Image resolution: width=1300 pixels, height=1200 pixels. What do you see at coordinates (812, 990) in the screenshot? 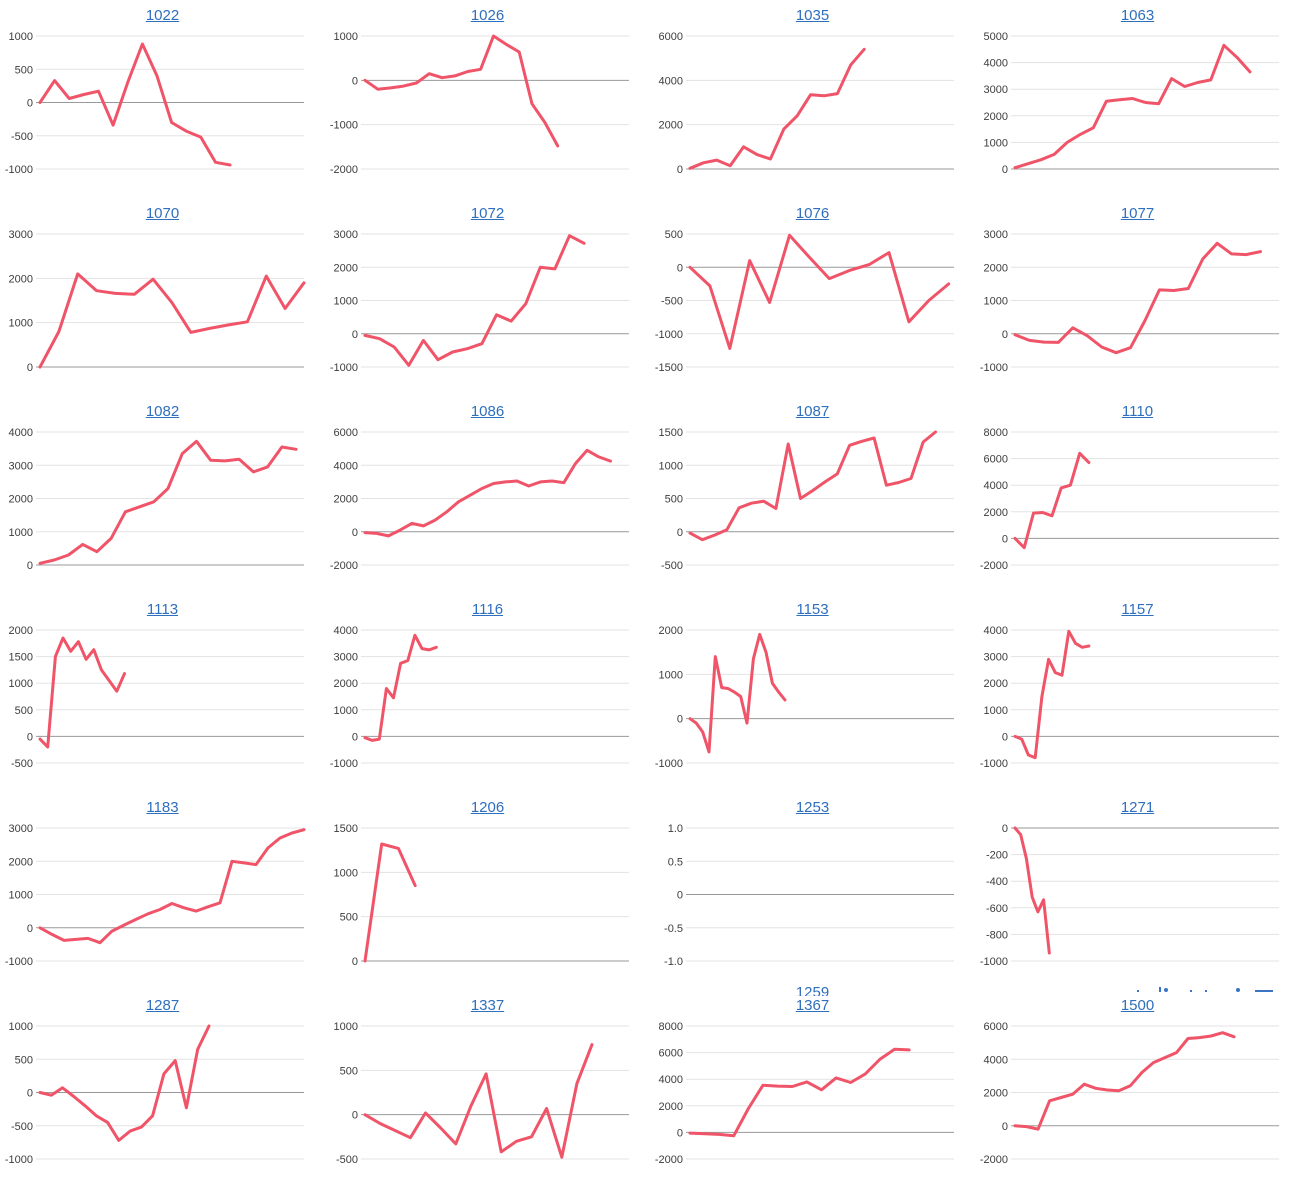
I see `clipped-chart-title-link: 1259` at bounding box center [812, 990].